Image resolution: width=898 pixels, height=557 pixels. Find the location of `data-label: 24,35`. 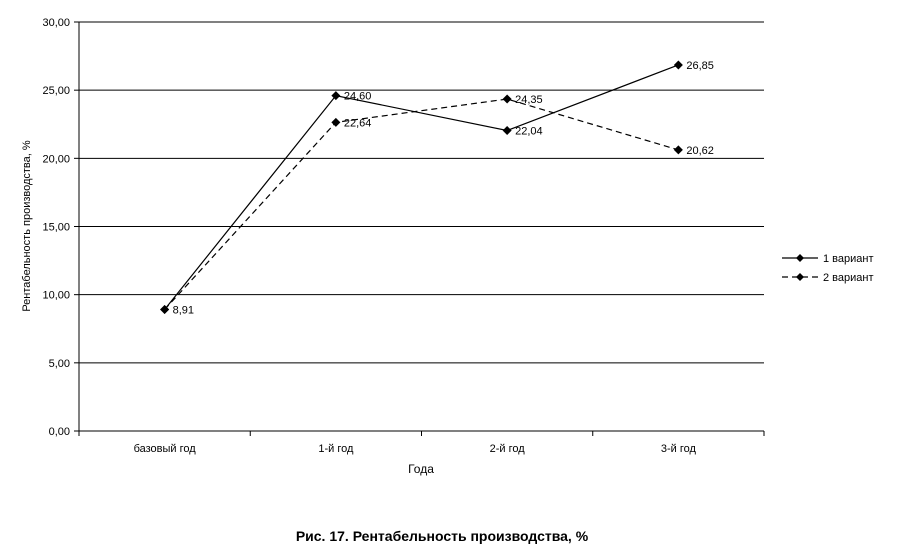

data-label: 24,35 is located at coordinates (529, 100).